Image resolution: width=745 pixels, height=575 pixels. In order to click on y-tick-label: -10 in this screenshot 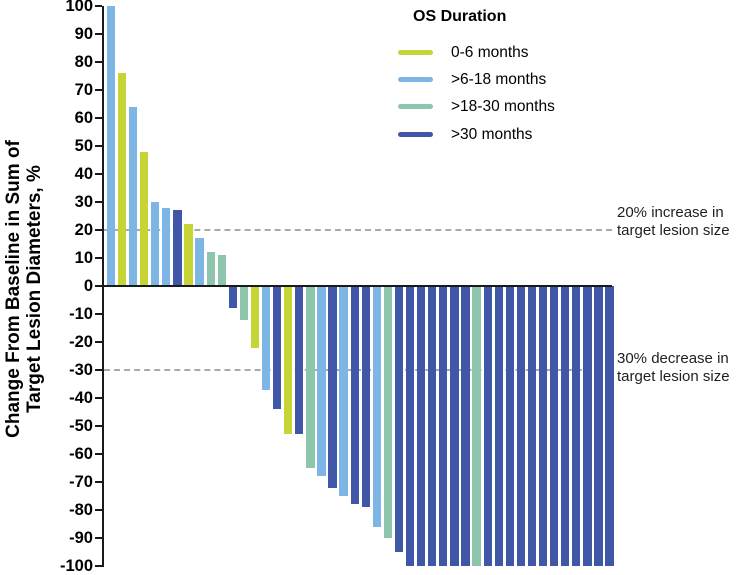, I will do `click(81, 314)`.